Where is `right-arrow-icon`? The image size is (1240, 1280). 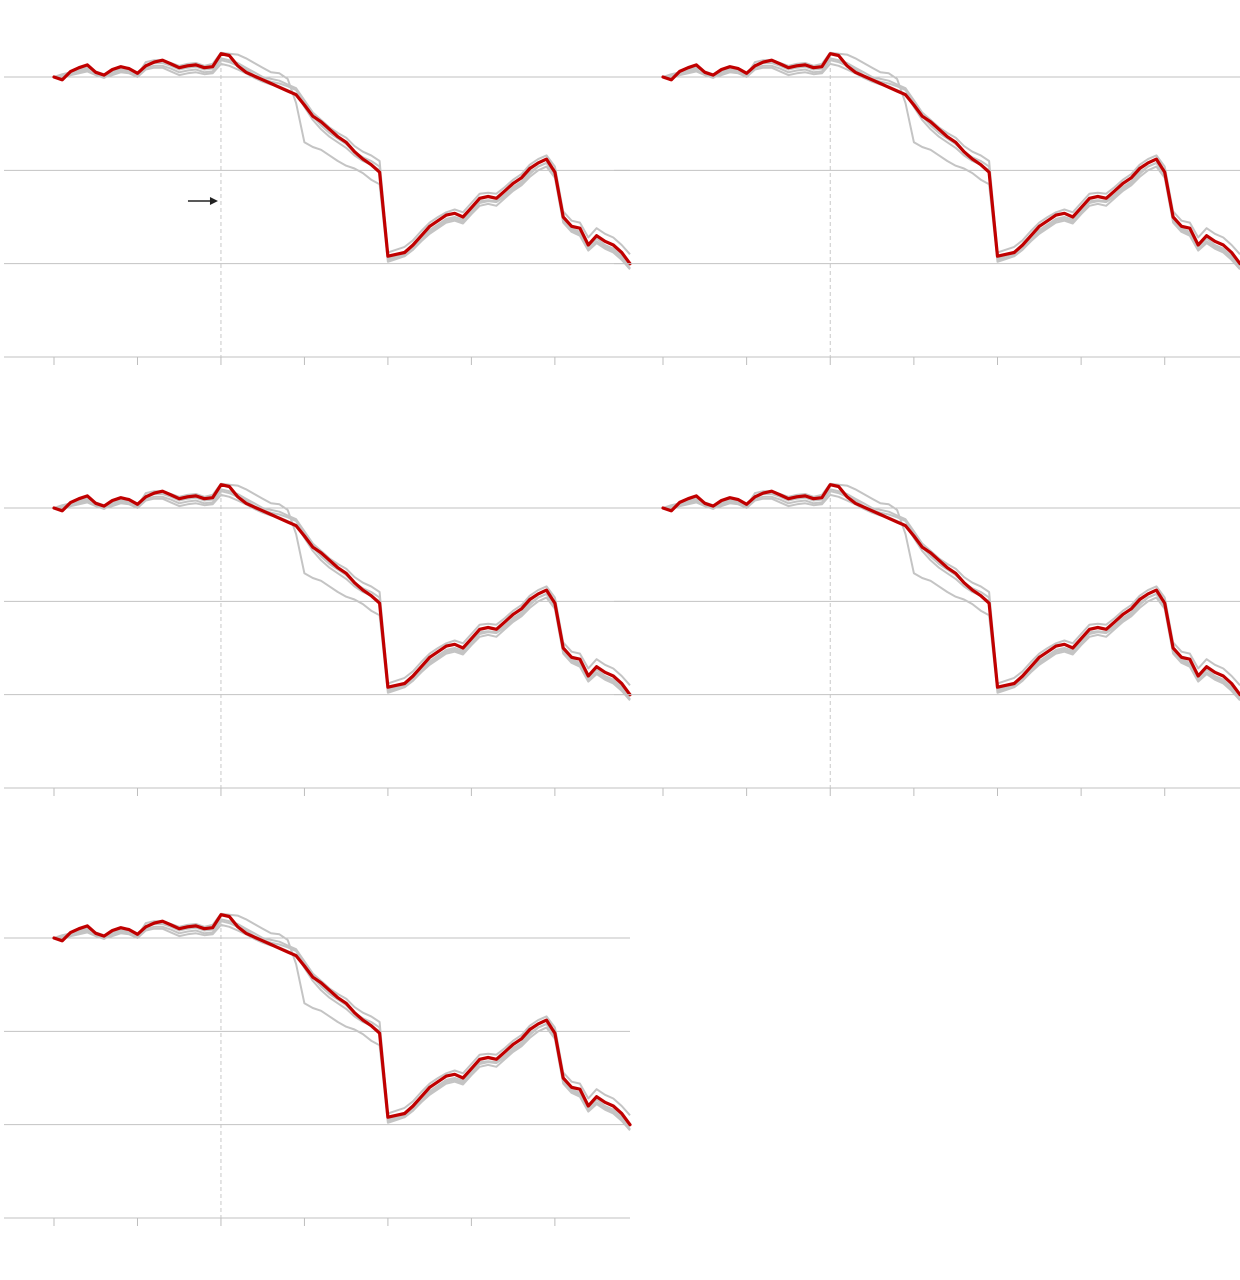
right-arrow-icon is located at coordinates (202, 201).